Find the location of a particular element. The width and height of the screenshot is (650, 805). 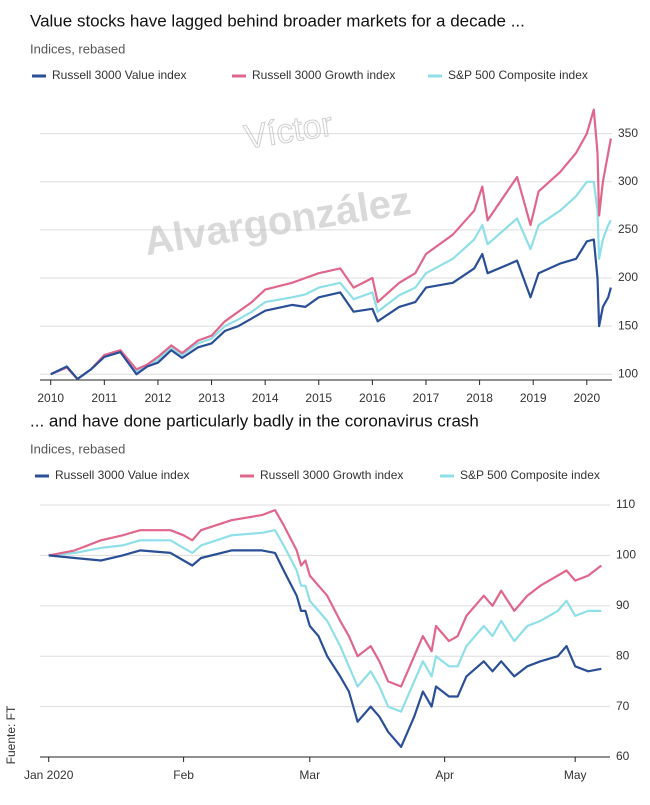

y-tick-label: 300 is located at coordinates (628, 181).